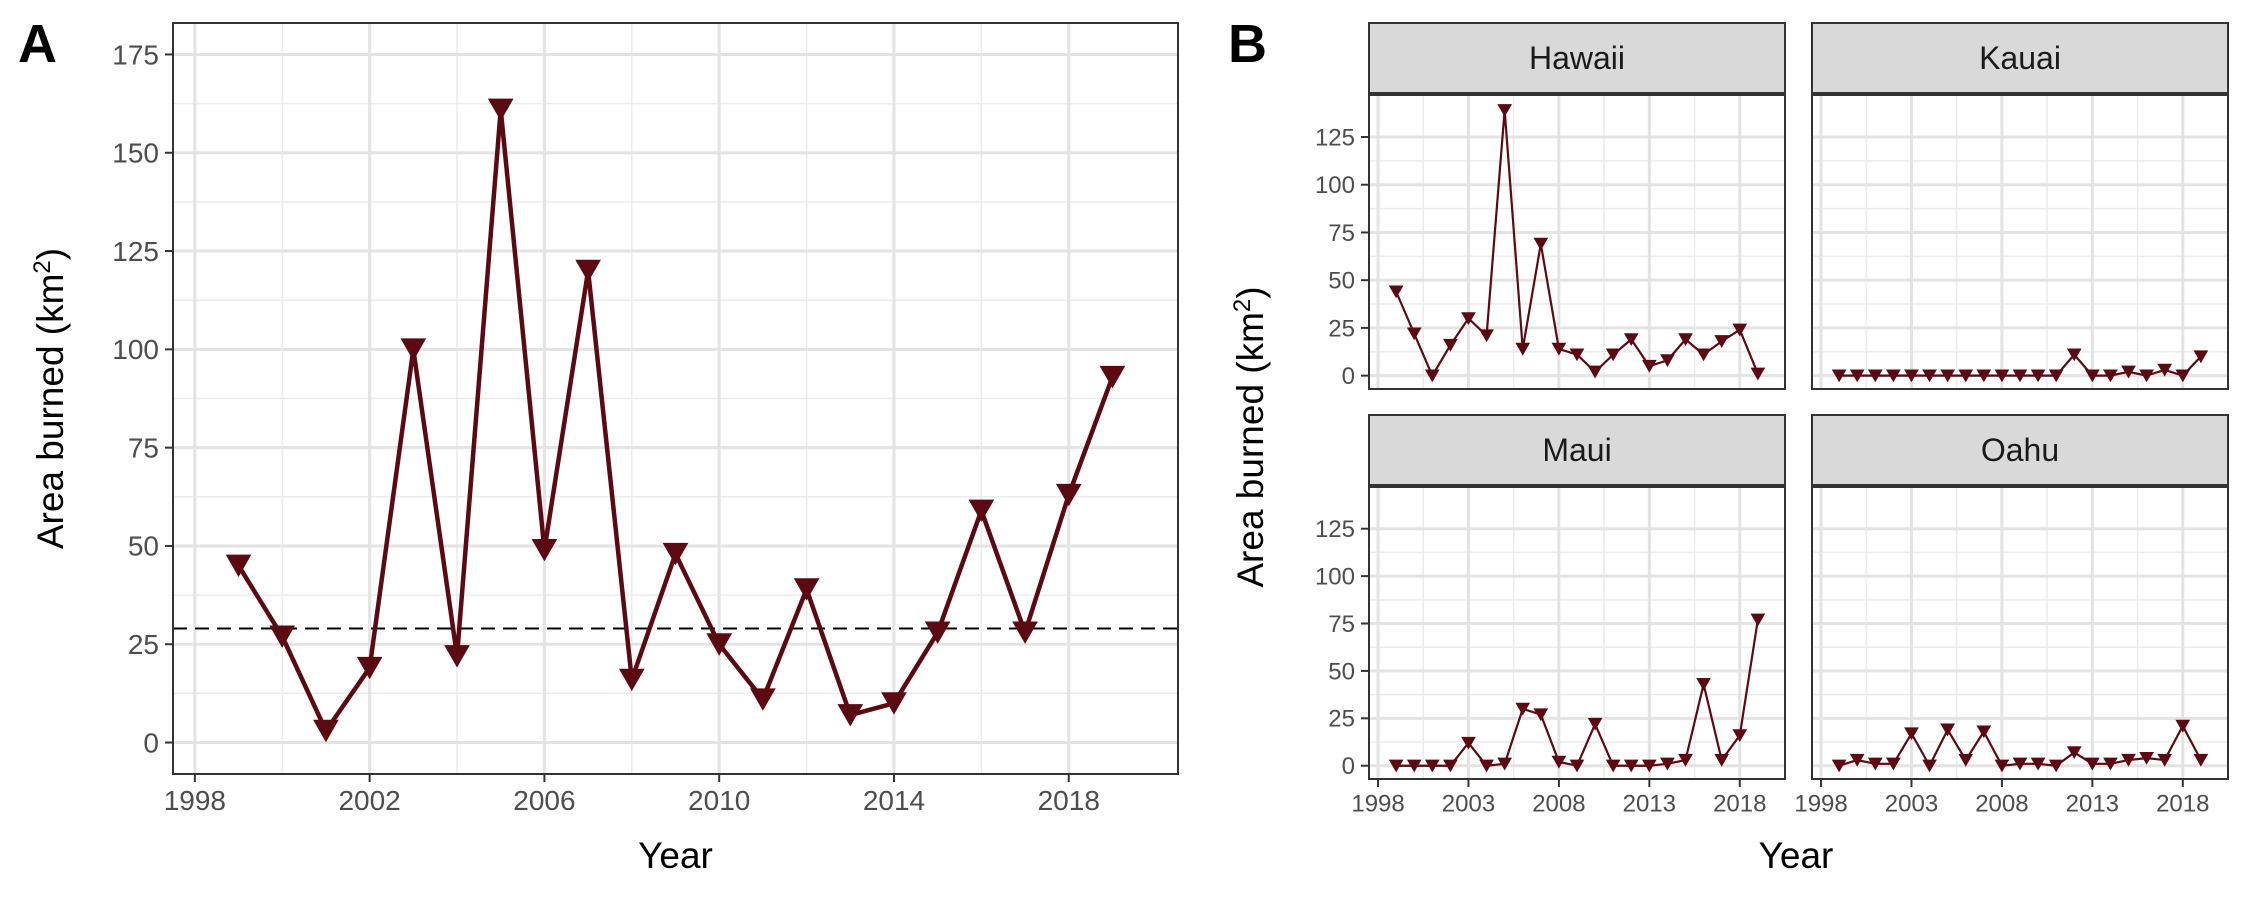 Image resolution: width=2250 pixels, height=900 pixels. Describe the element at coordinates (1342, 648) in the screenshot. I see `facet-maui-y-ticks: 0 25 50 75 100 125` at that location.